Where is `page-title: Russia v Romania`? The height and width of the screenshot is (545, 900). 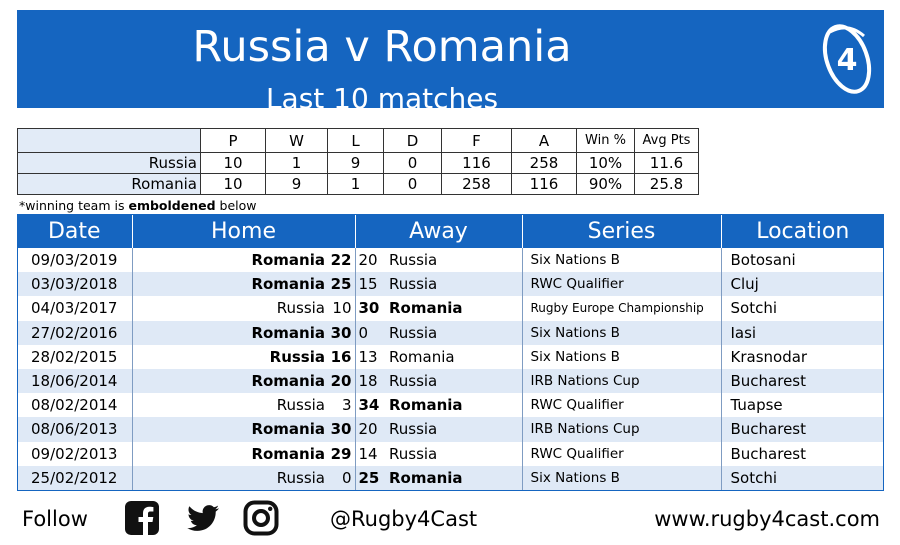 page-title: Russia v Romania is located at coordinates (382, 47).